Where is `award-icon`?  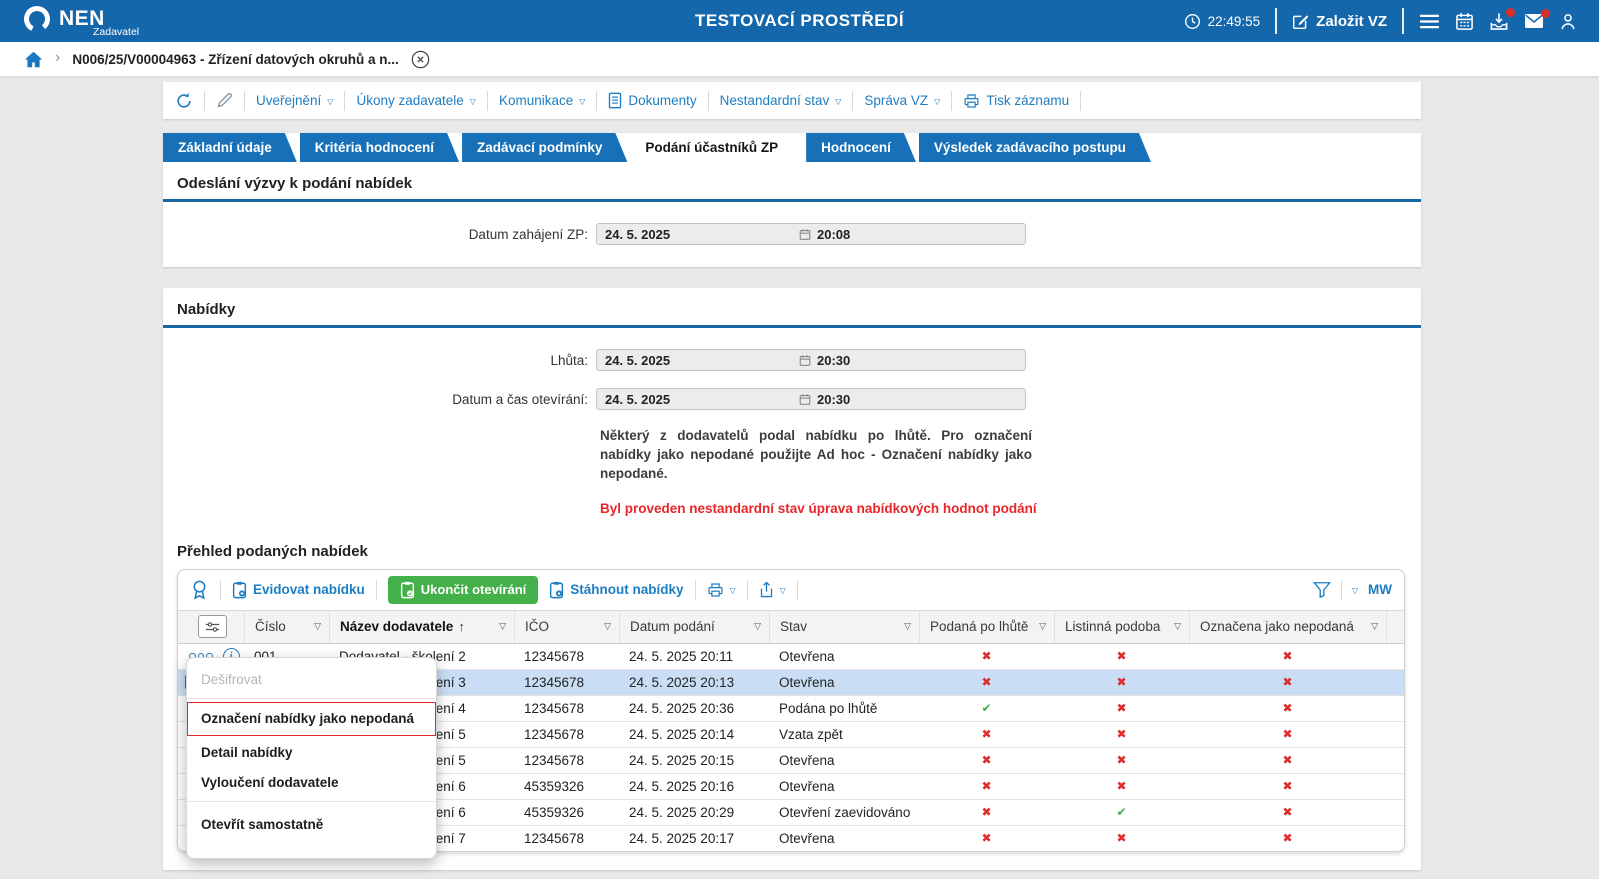
award-icon is located at coordinates (199, 589).